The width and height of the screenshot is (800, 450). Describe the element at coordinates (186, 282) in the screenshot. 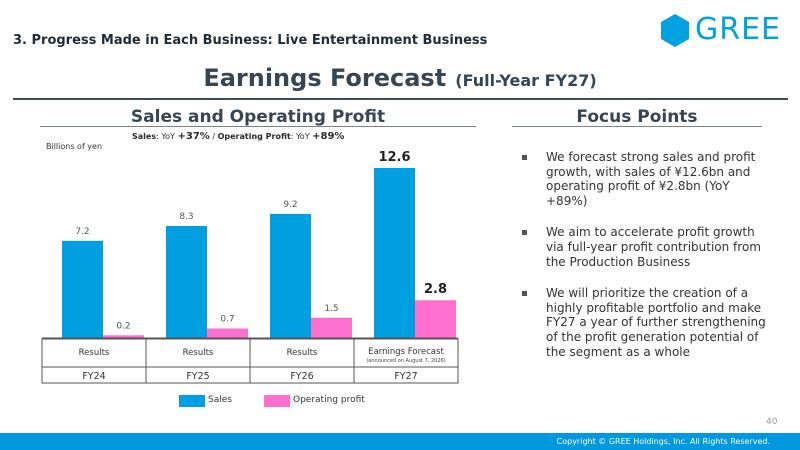

I see `bar-sales-fy25` at that location.